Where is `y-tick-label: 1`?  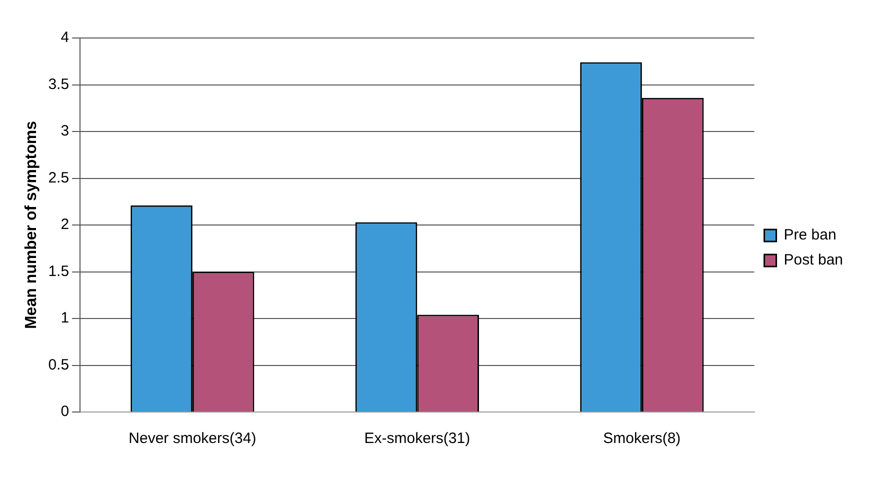 y-tick-label: 1 is located at coordinates (65, 318).